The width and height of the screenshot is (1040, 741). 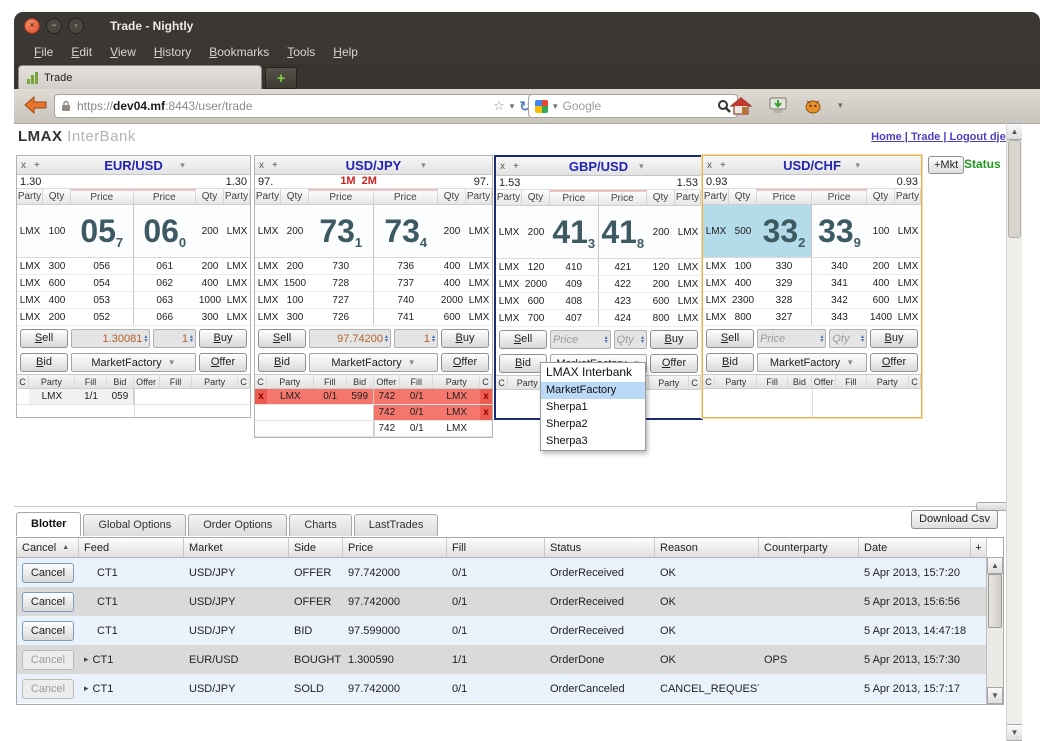 What do you see at coordinates (348, 181) in the screenshot?
I see `tenor-1m: 1M` at bounding box center [348, 181].